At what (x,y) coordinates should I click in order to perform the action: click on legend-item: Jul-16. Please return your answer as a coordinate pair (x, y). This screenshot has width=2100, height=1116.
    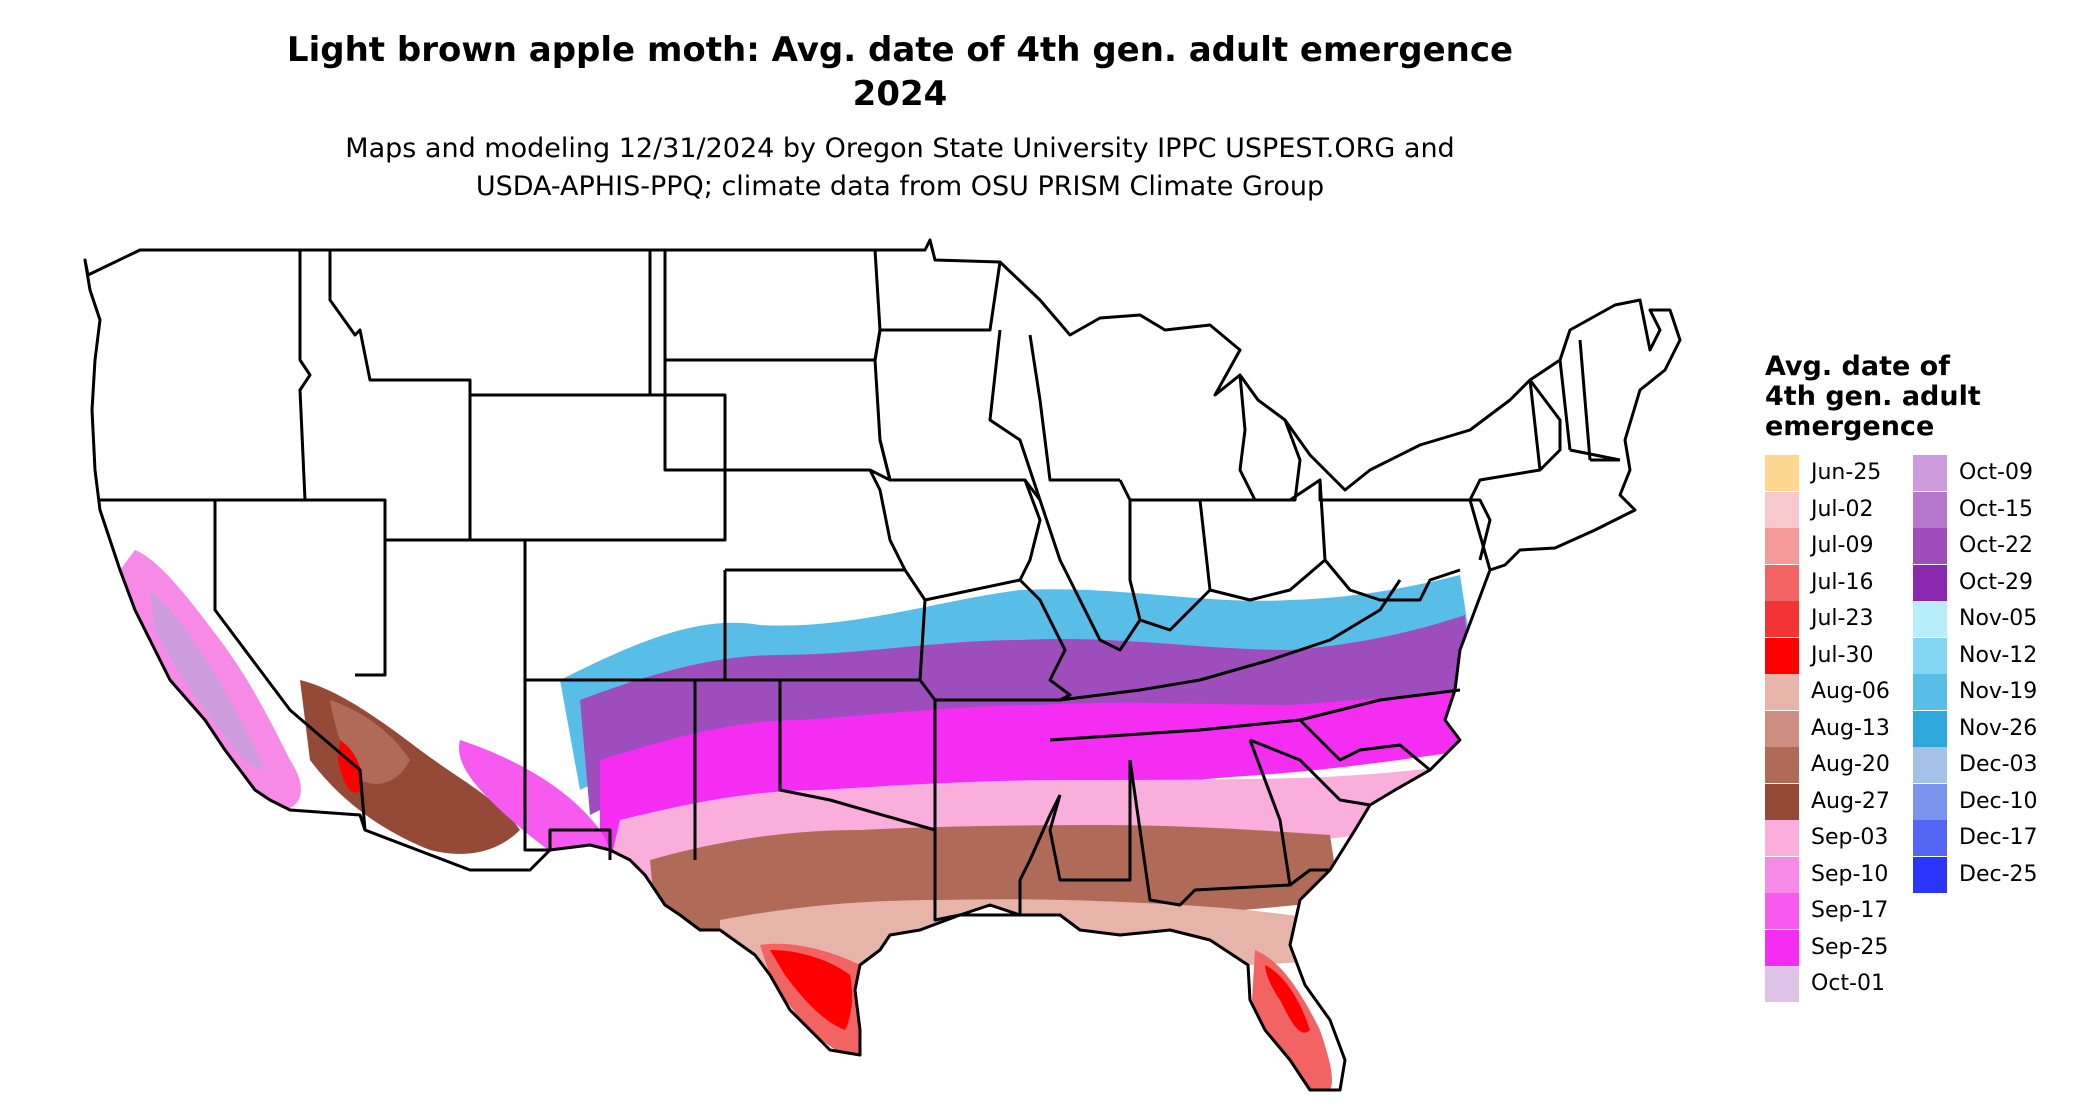
    Looking at the image, I should click on (1840, 582).